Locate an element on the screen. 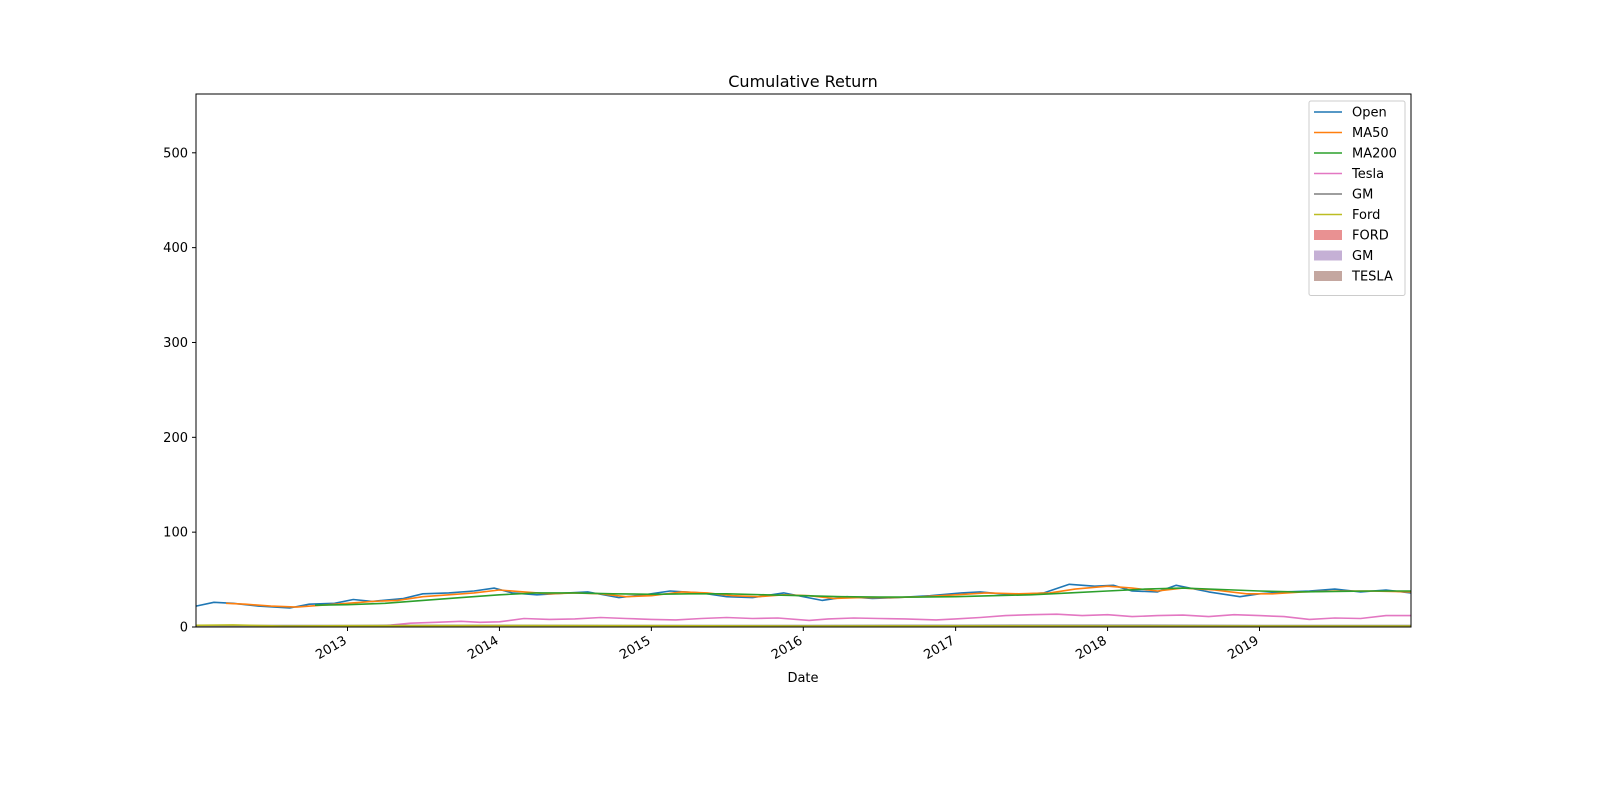  chart-title: Cumulative Return is located at coordinates (803, 81).